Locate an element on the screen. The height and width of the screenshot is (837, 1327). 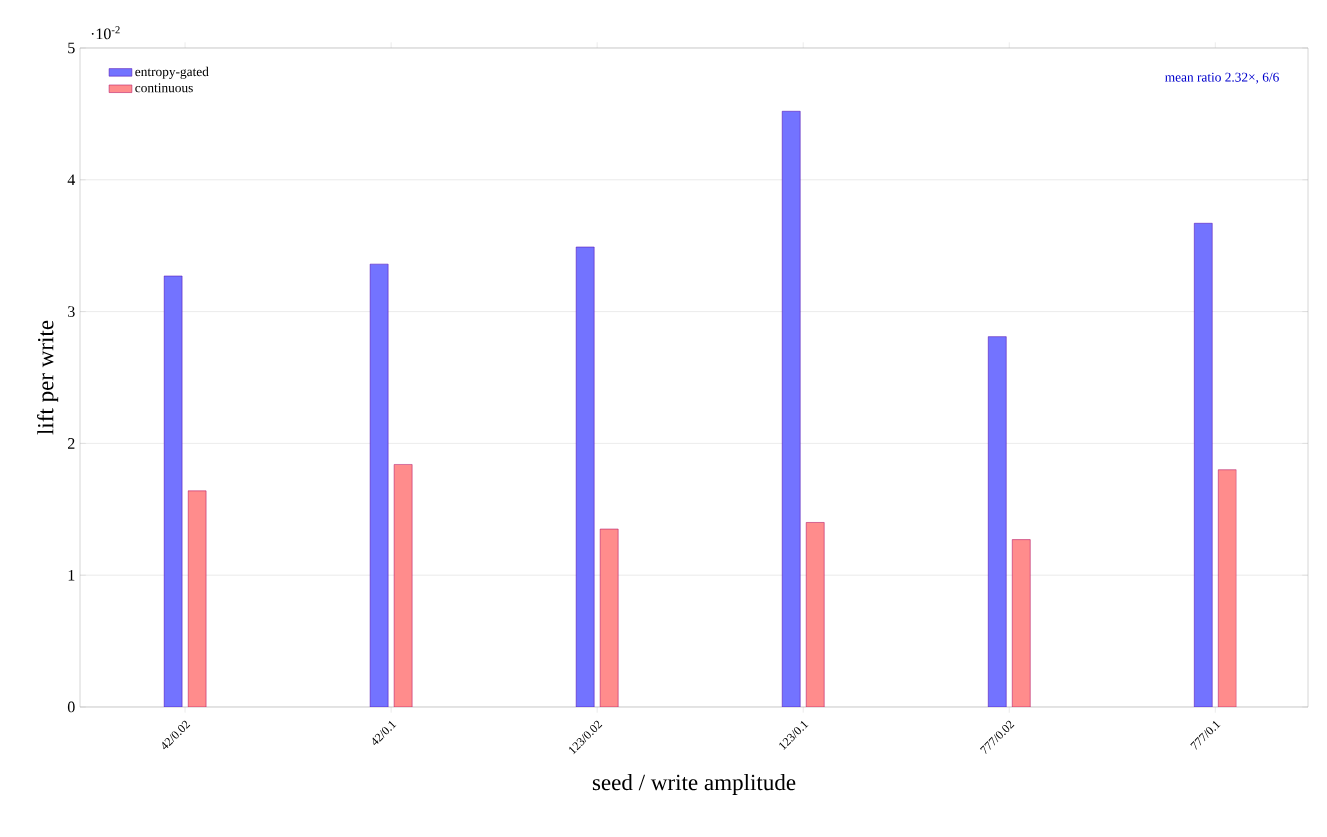
text: ·10$^{-2}$ is located at coordinates (105, 33).